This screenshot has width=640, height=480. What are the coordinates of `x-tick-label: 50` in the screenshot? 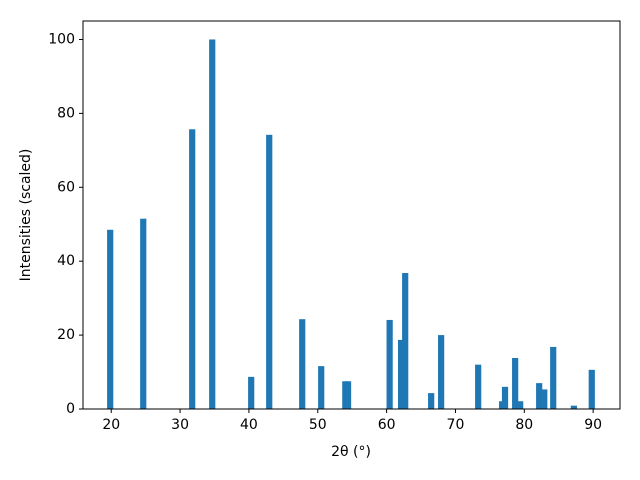 It's located at (318, 425).